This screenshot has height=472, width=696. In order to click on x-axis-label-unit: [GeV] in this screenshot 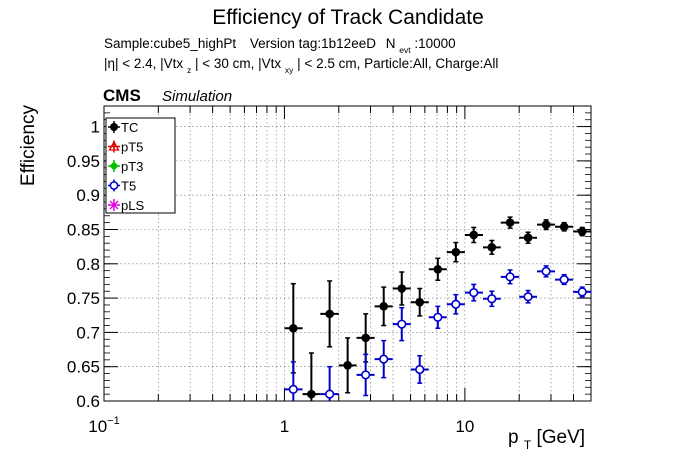, I will do `click(560, 437)`.